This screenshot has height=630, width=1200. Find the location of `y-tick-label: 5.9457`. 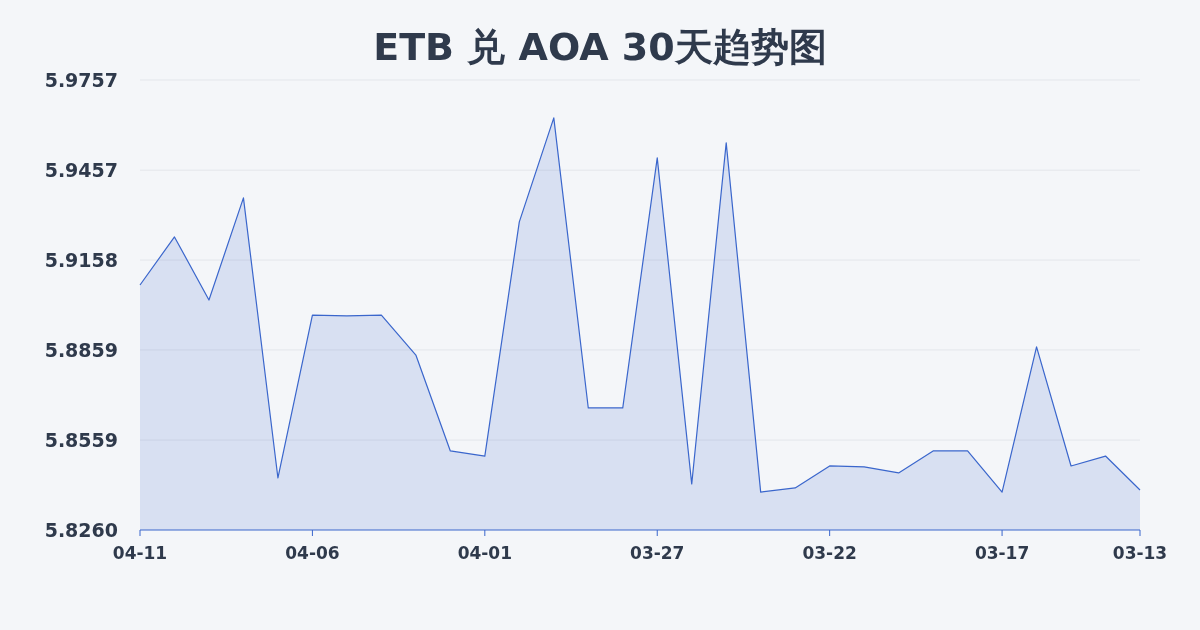

y-tick-label: 5.9457 is located at coordinates (81, 170).